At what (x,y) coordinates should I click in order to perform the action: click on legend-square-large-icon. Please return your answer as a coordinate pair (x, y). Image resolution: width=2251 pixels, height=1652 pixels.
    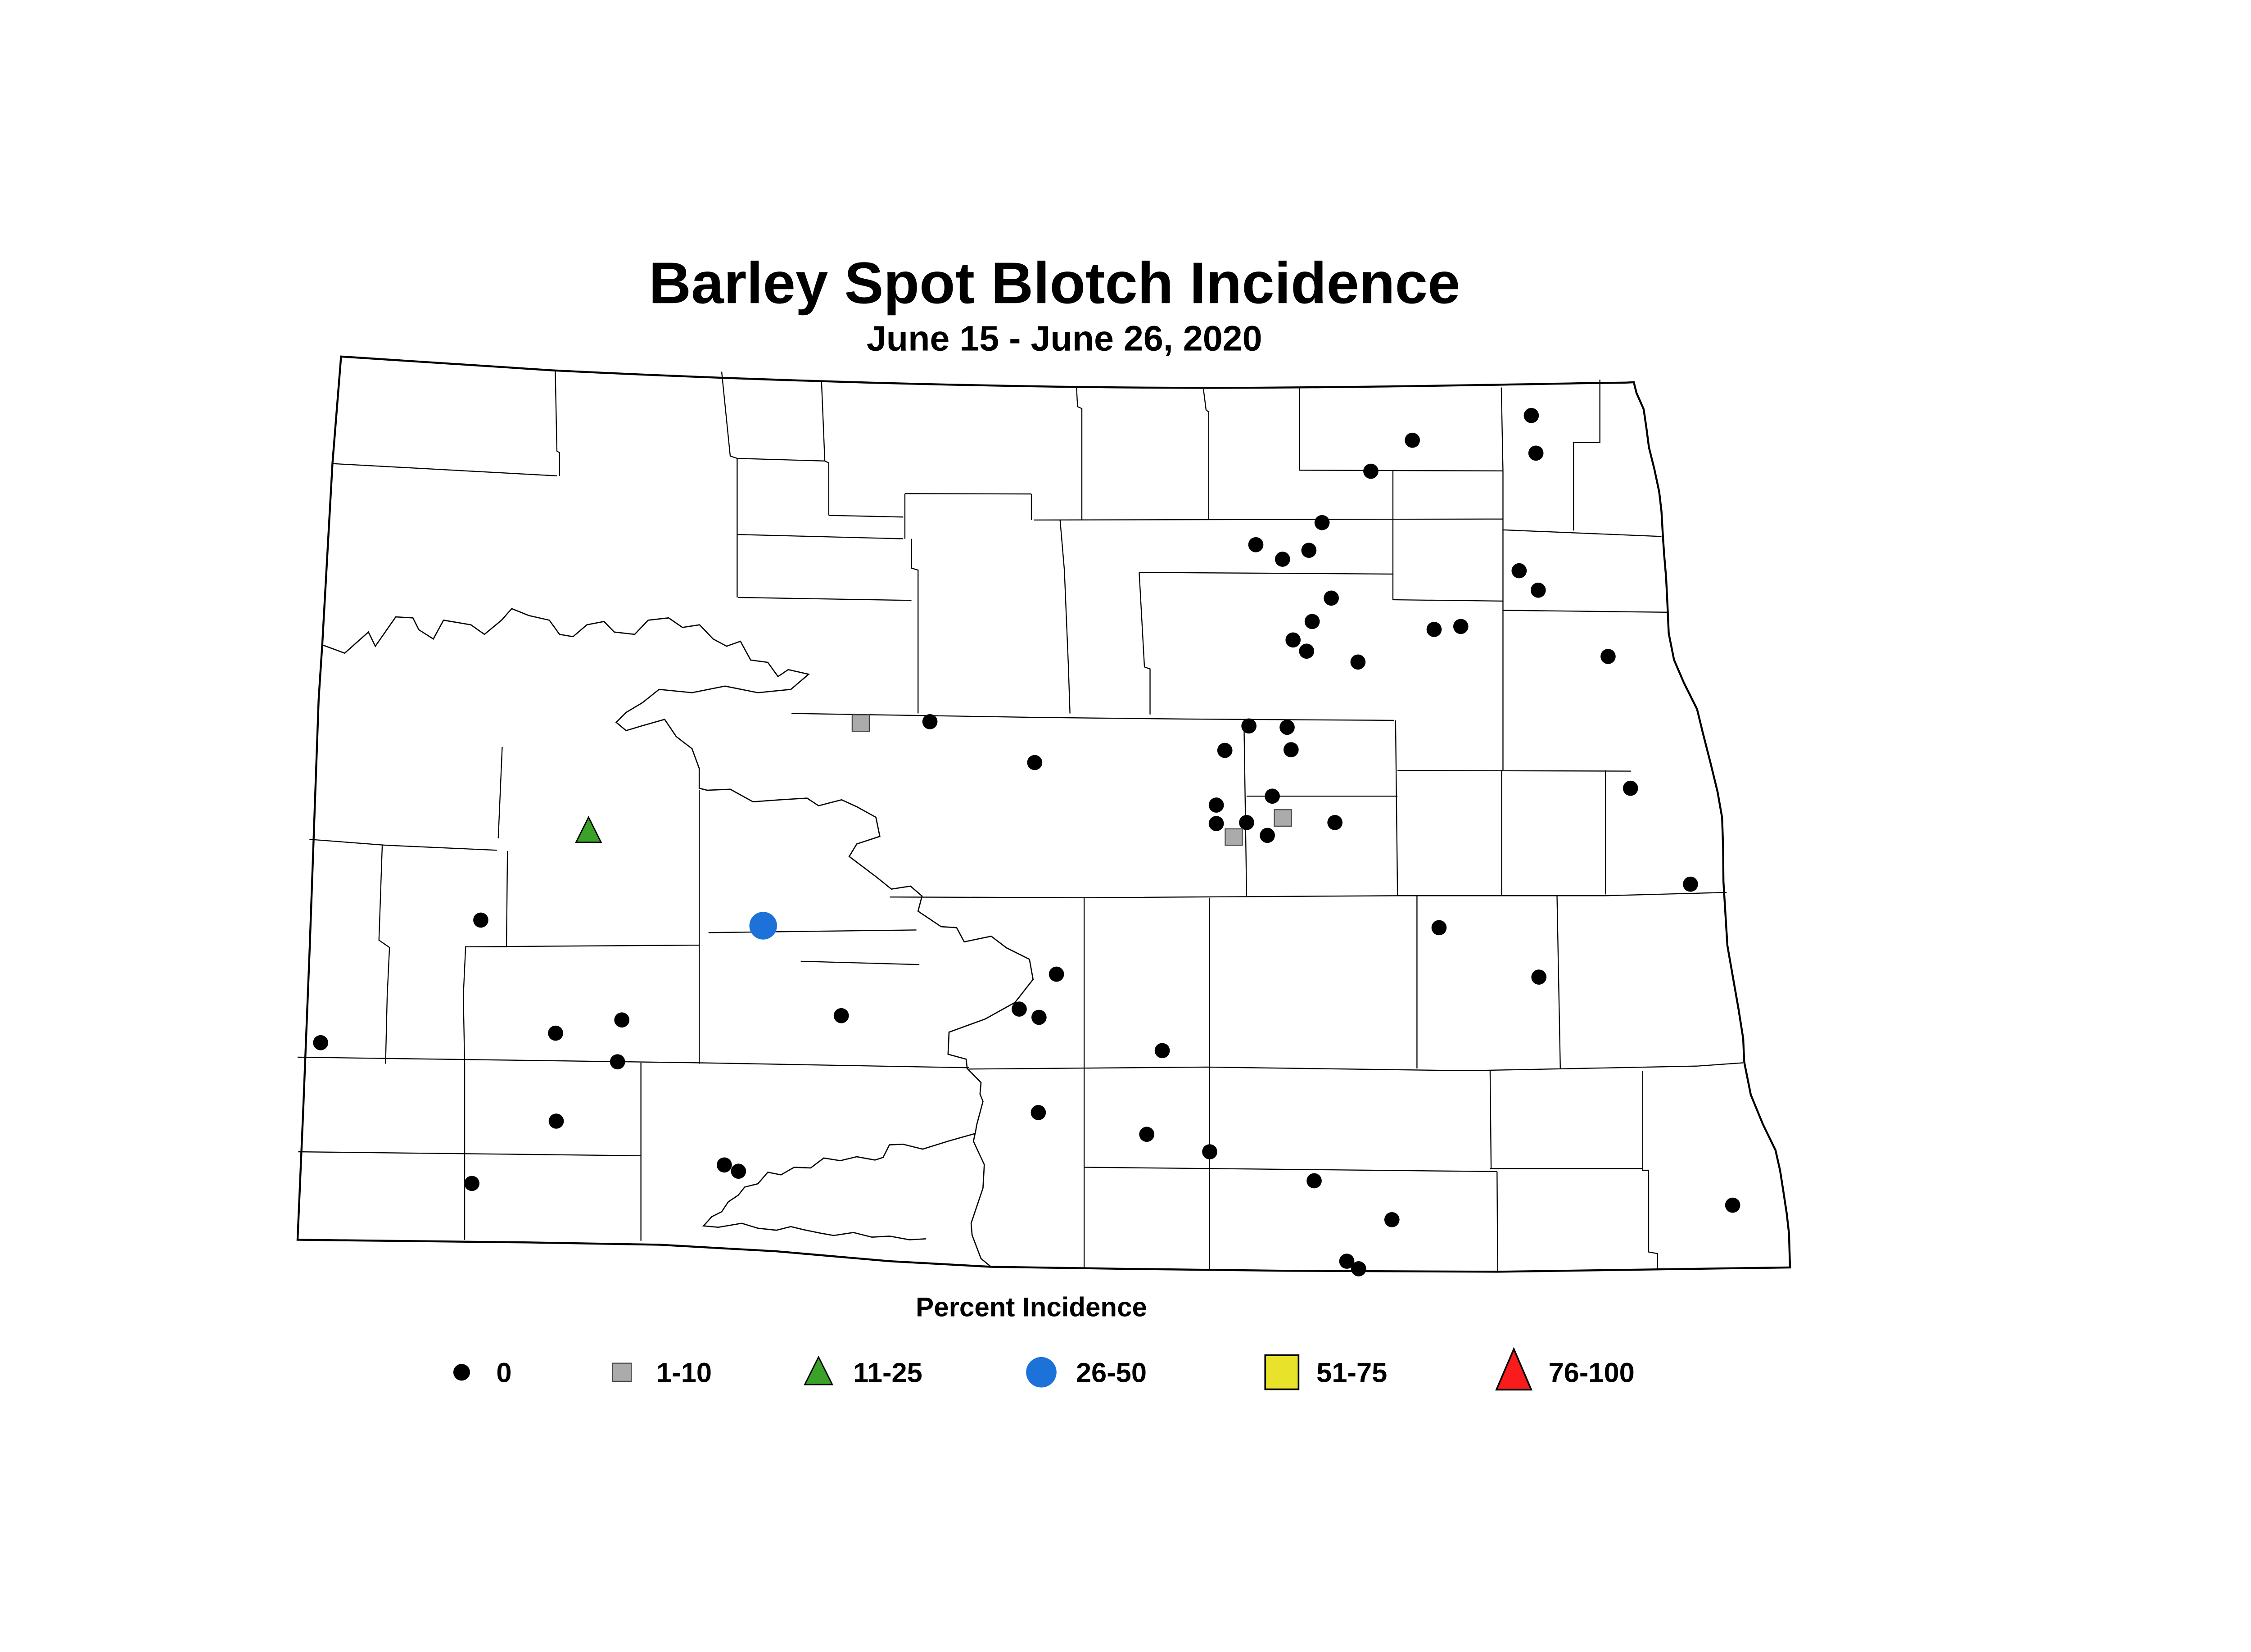
    Looking at the image, I should click on (1282, 1372).